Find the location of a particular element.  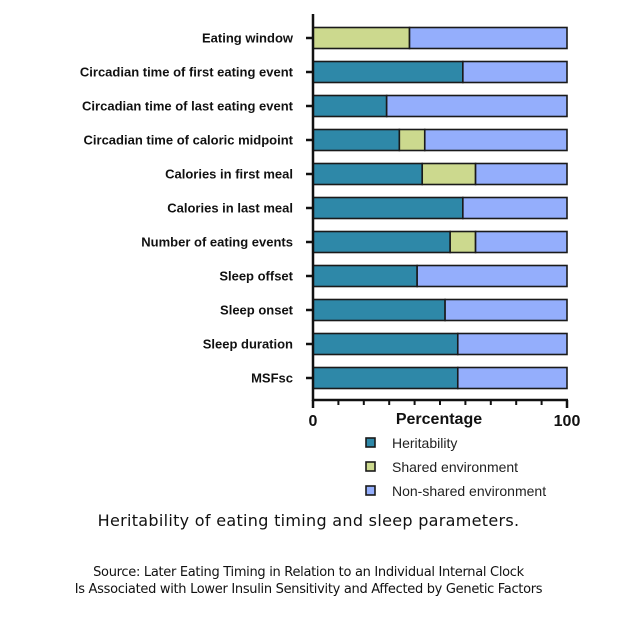

category-label: Calories in first meal is located at coordinates (229, 174).